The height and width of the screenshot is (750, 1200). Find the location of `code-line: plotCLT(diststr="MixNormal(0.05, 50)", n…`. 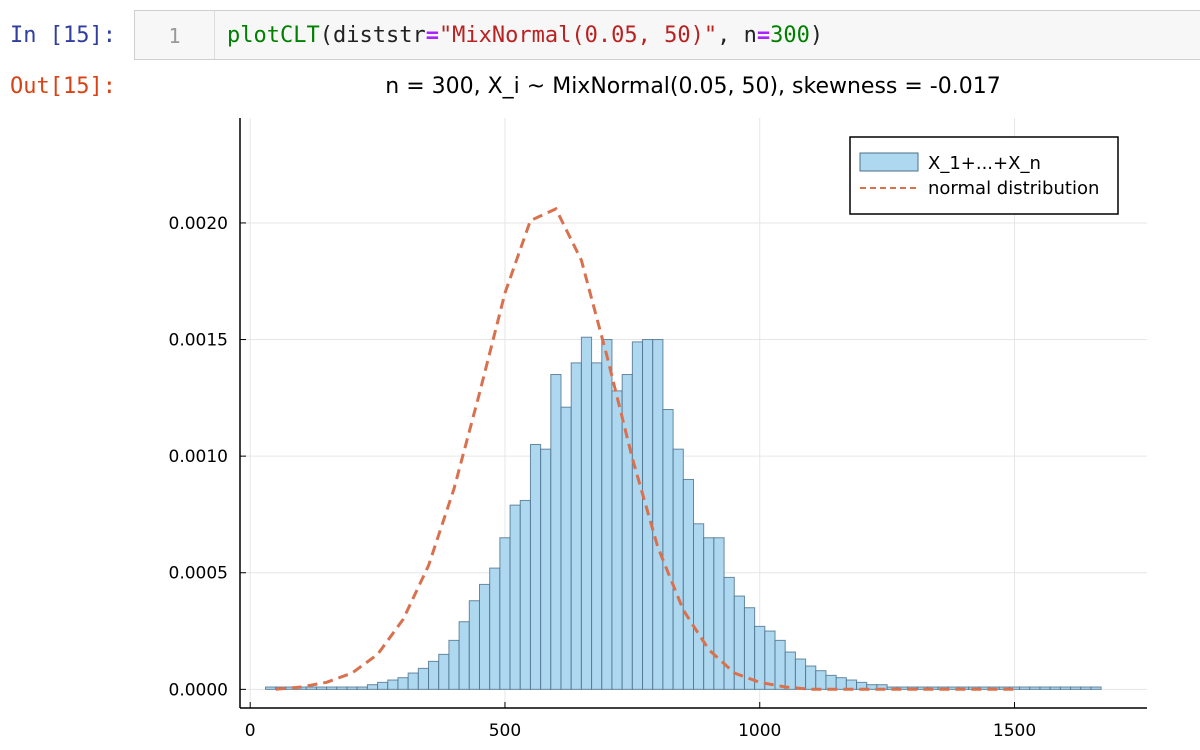

code-line: plotCLT(diststr="MixNormal(0.05, 50)", n… is located at coordinates (525, 36).